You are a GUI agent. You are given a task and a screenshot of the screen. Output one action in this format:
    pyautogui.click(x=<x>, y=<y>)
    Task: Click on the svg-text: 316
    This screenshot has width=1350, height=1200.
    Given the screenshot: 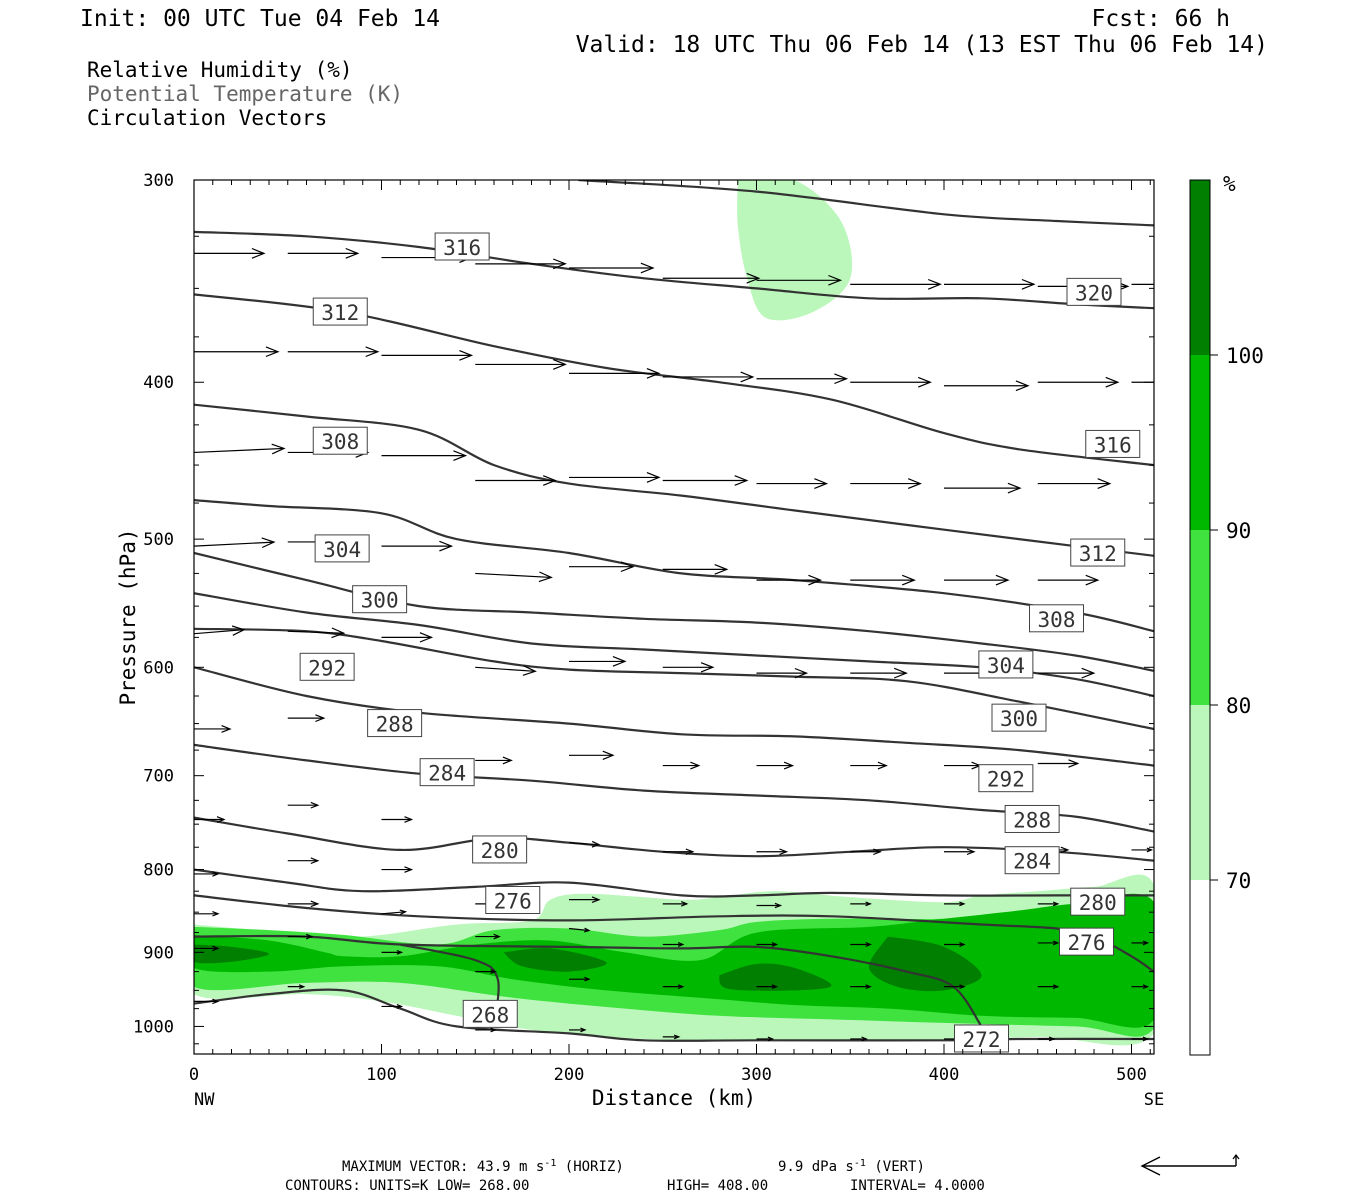 What is the action you would take?
    pyautogui.click(x=1113, y=445)
    